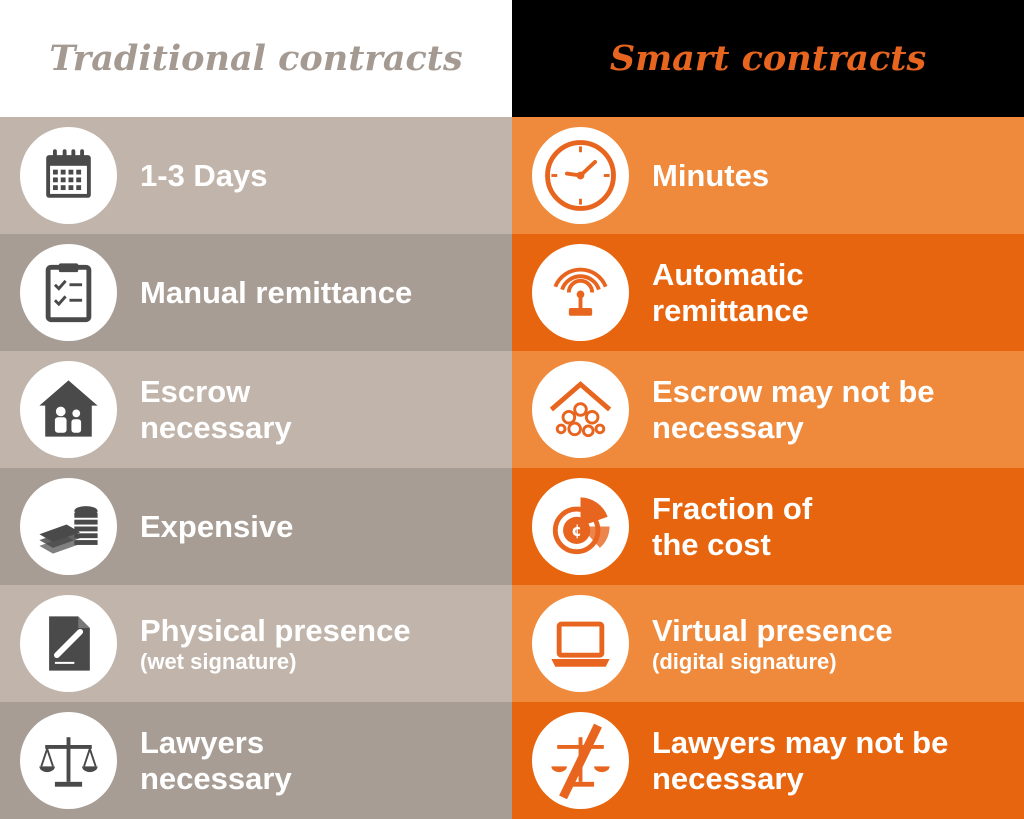 The image size is (1024, 819). I want to click on smart-header: Smart contracts, so click(768, 58).